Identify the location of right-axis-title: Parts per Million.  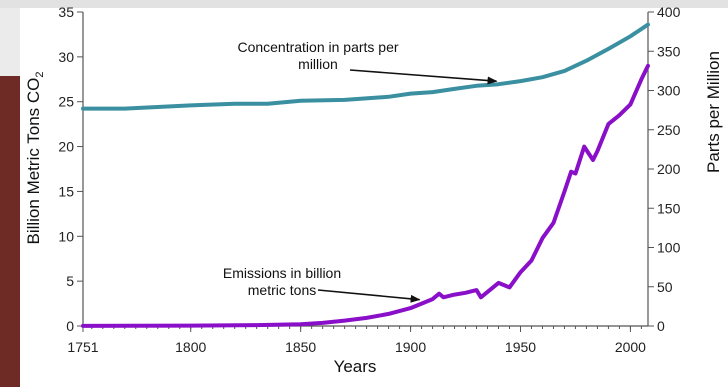
(713, 112).